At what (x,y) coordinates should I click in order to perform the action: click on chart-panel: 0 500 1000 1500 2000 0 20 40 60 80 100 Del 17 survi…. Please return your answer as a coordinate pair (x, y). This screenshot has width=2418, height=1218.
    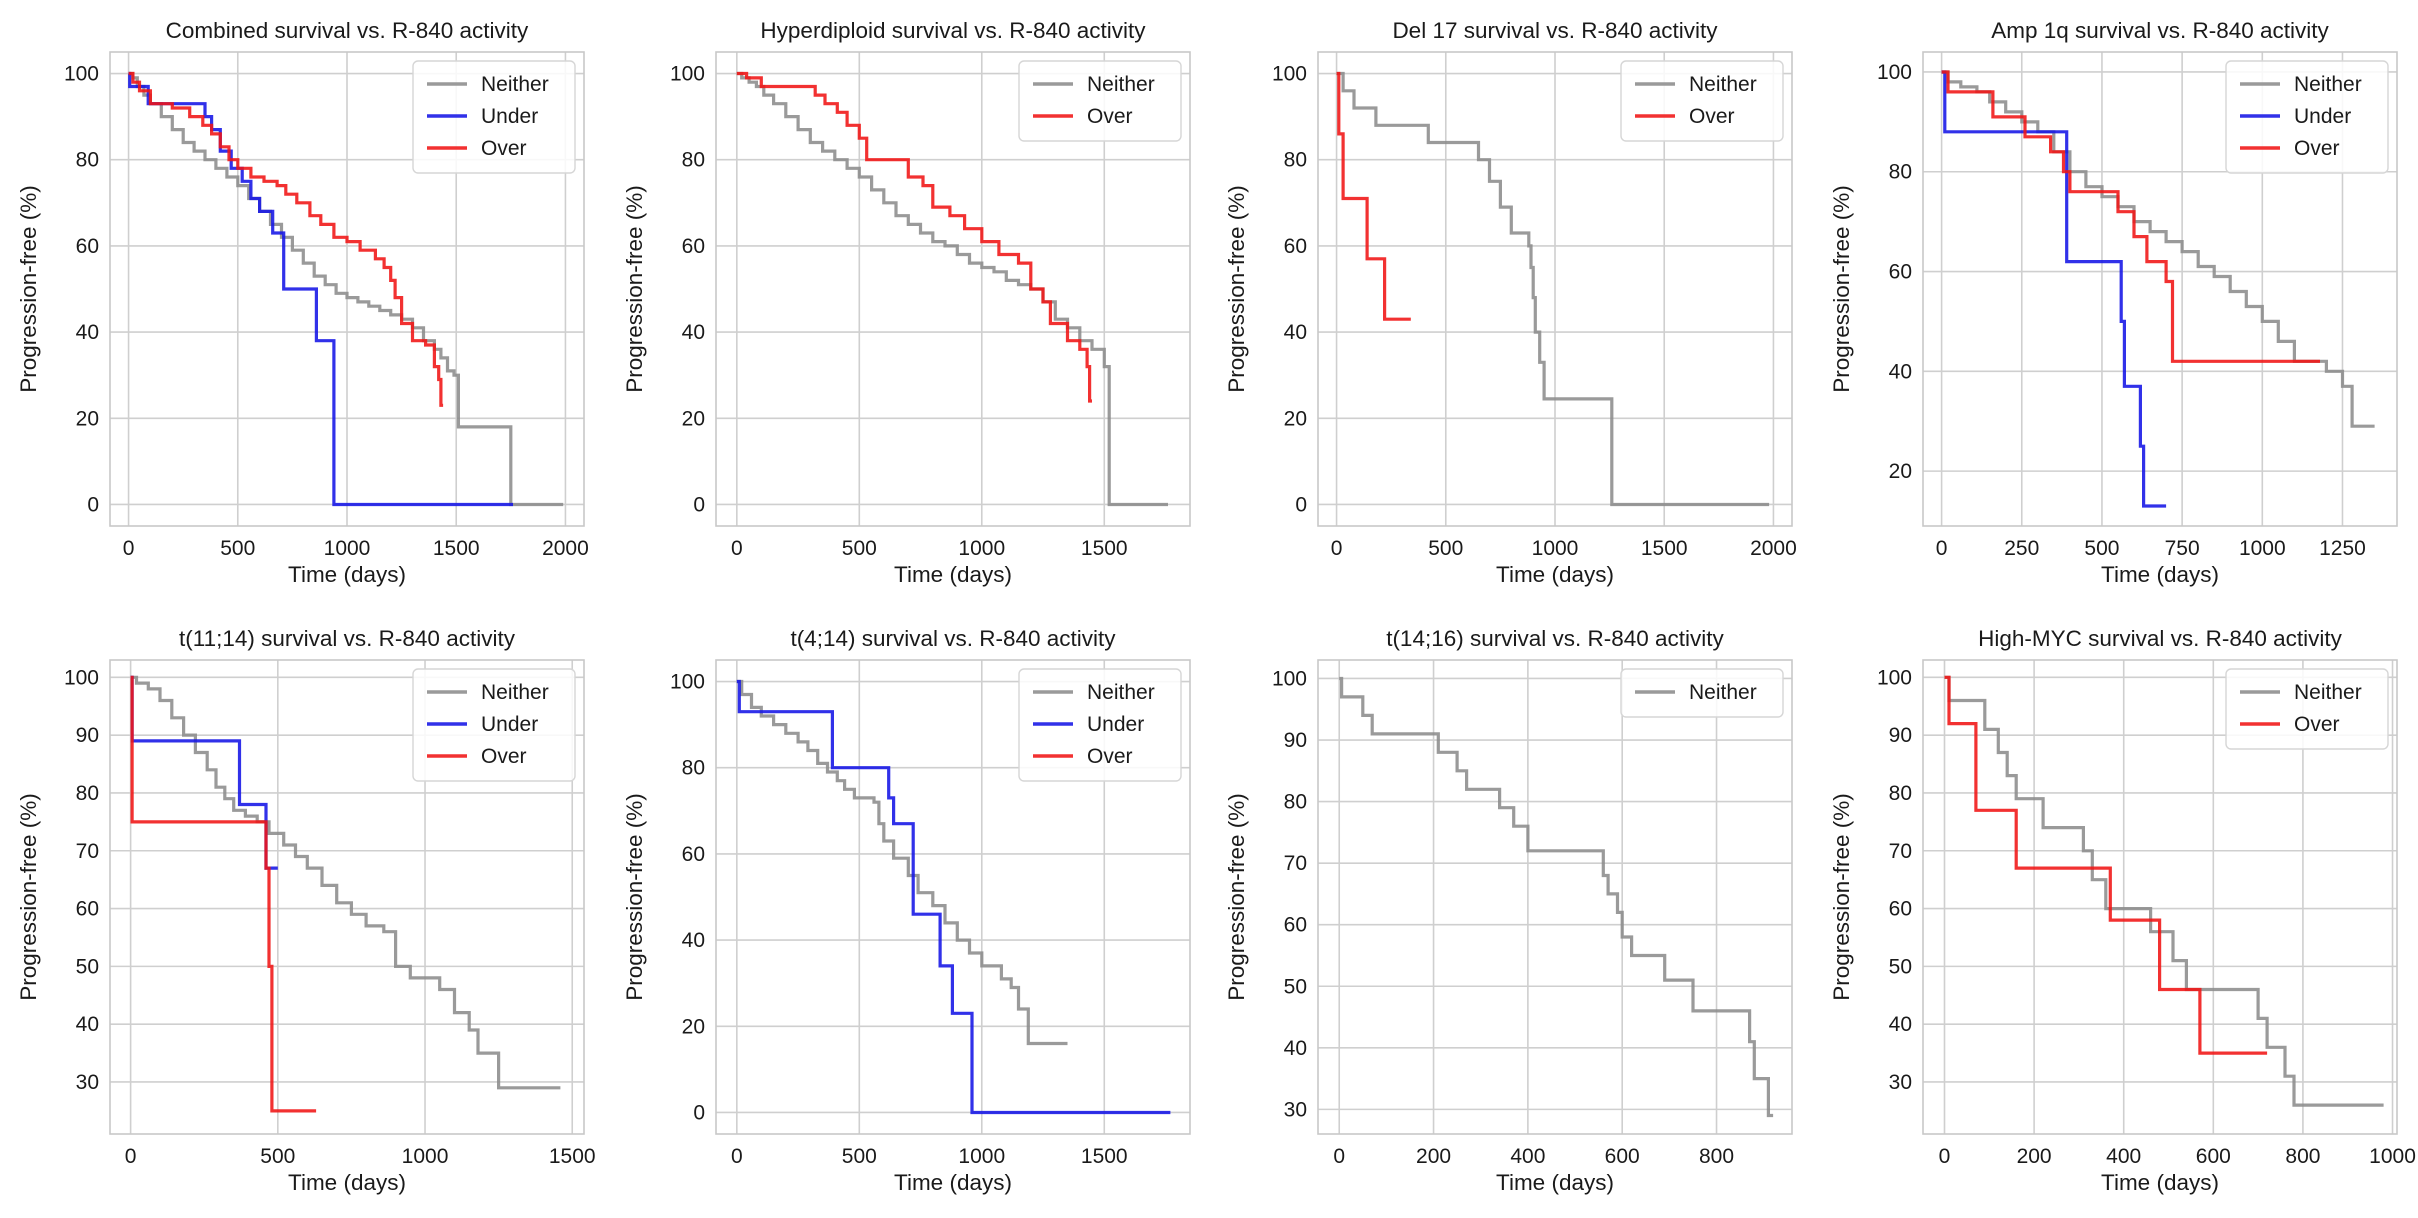
    Looking at the image, I should click on (1510, 302).